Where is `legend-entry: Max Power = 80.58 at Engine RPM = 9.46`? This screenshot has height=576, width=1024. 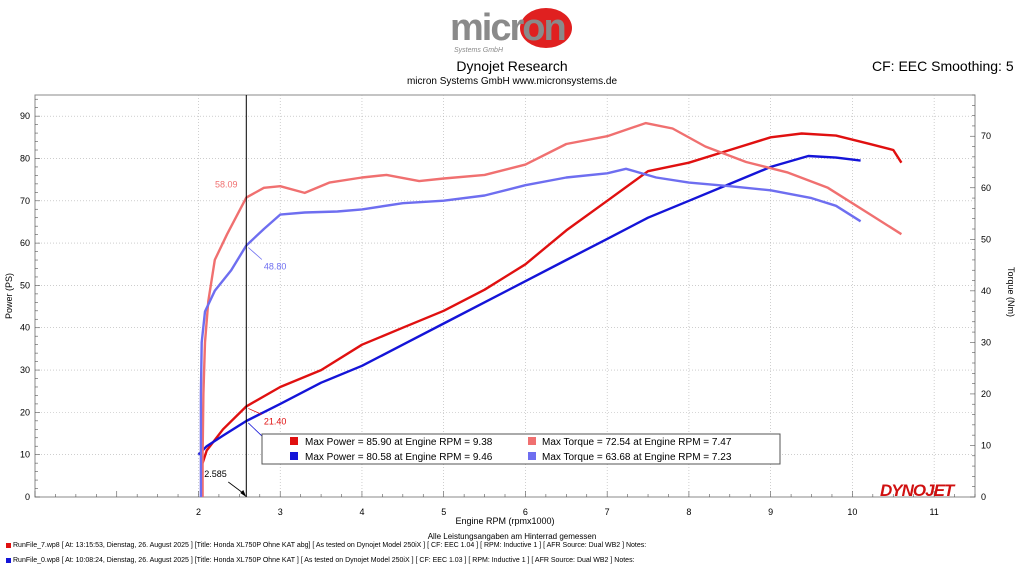 legend-entry: Max Power = 80.58 at Engine RPM = 9.46 is located at coordinates (399, 457).